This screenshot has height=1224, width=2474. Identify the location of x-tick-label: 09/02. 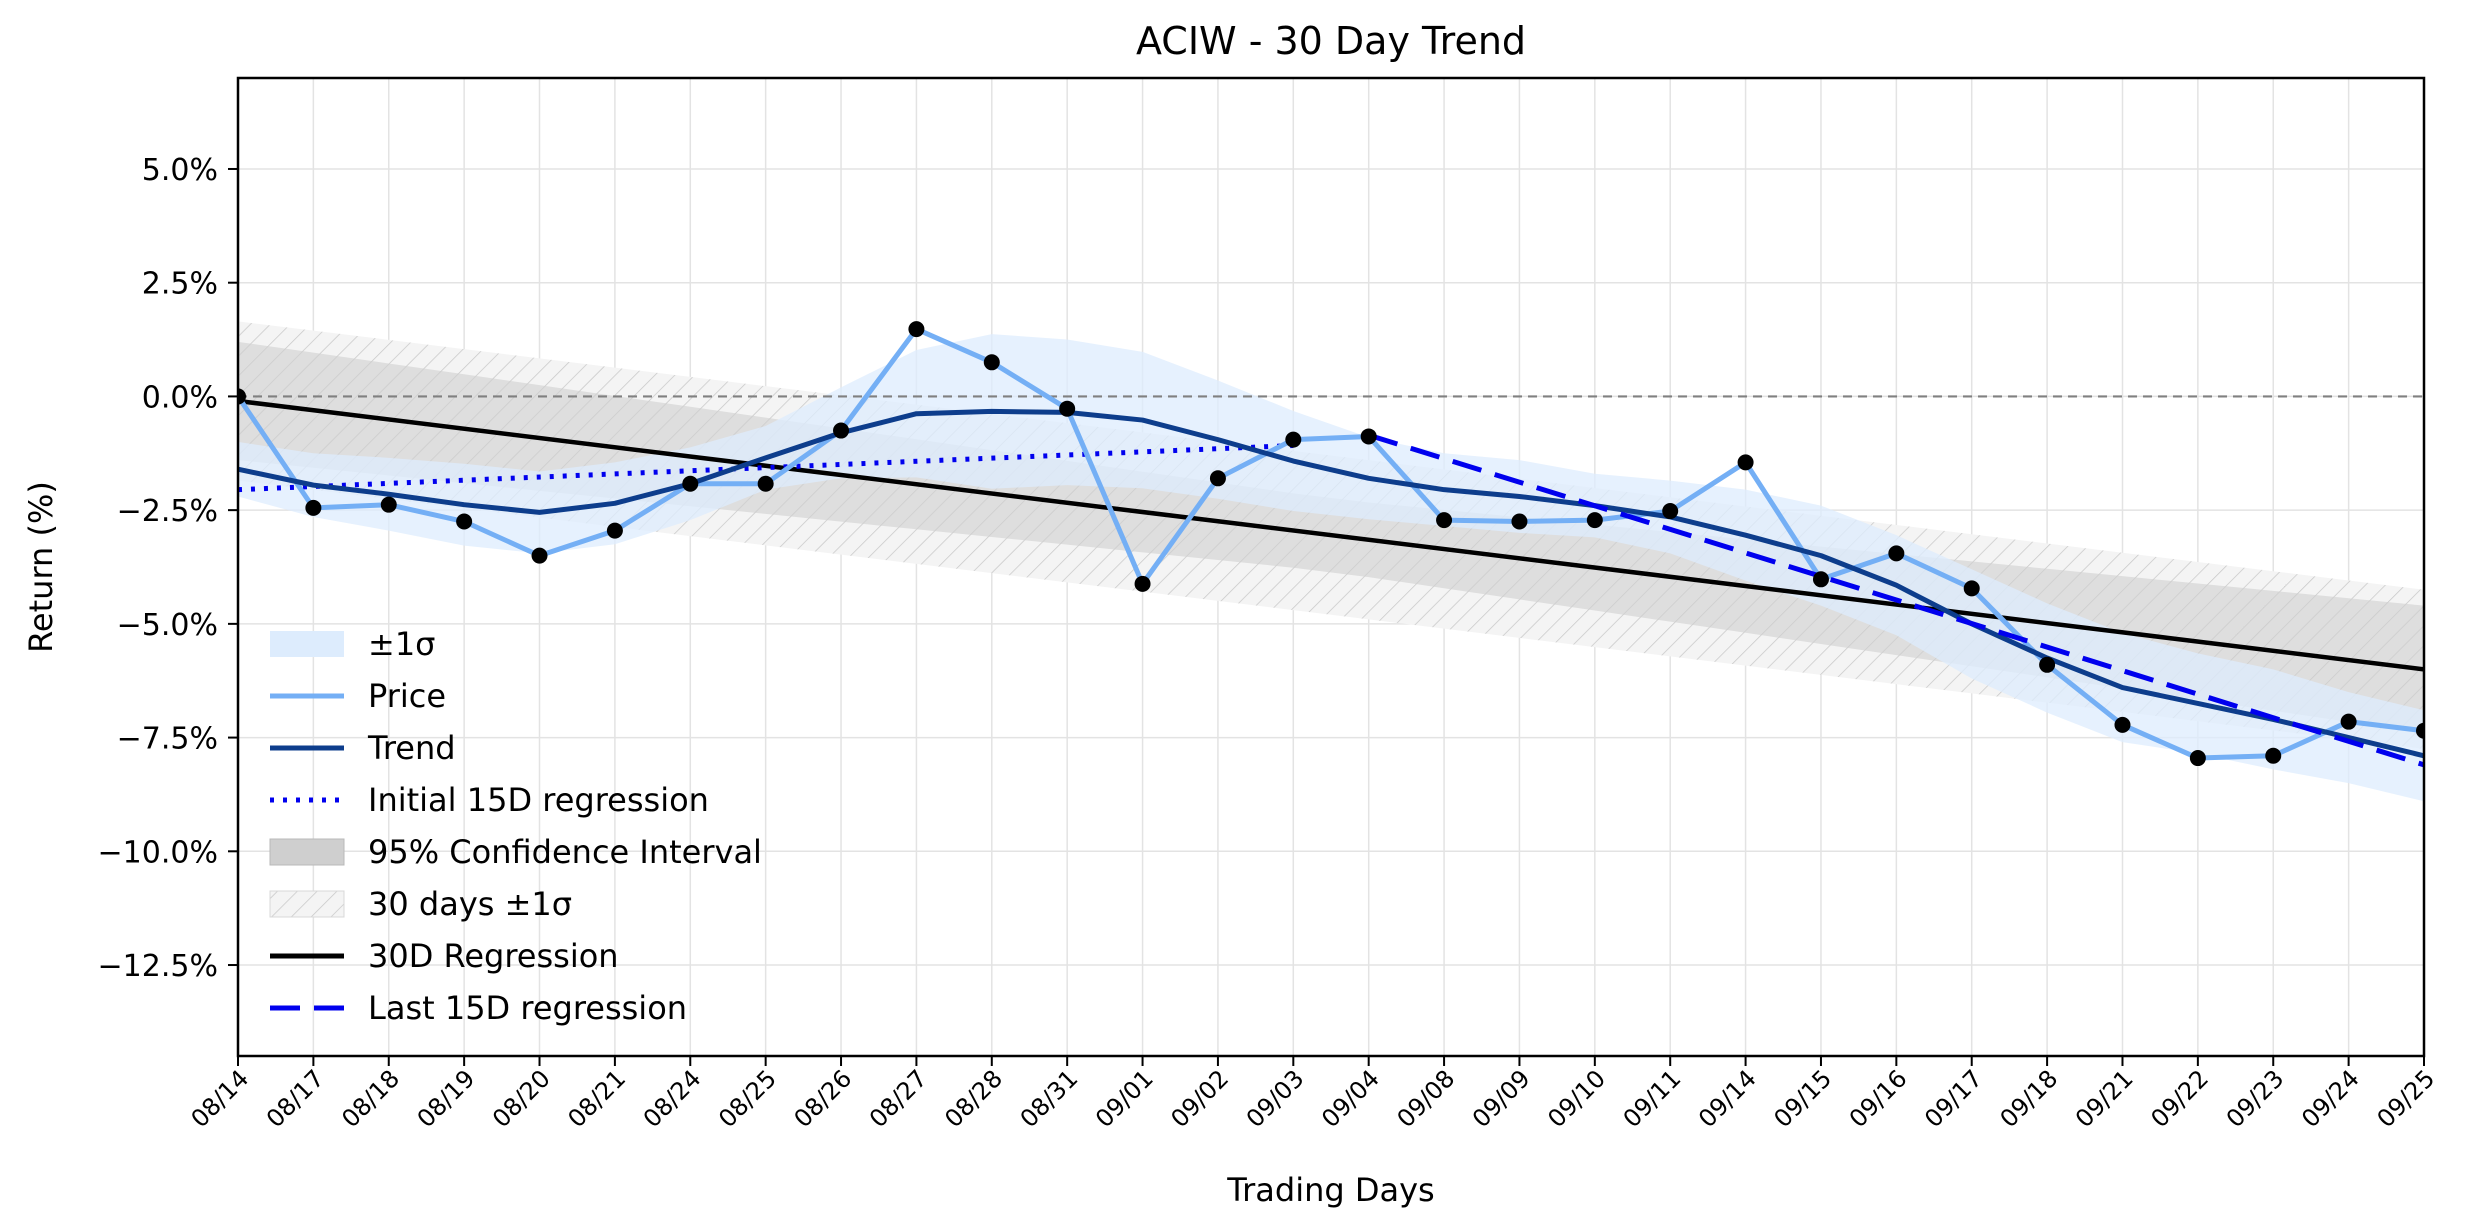
(1199, 1098).